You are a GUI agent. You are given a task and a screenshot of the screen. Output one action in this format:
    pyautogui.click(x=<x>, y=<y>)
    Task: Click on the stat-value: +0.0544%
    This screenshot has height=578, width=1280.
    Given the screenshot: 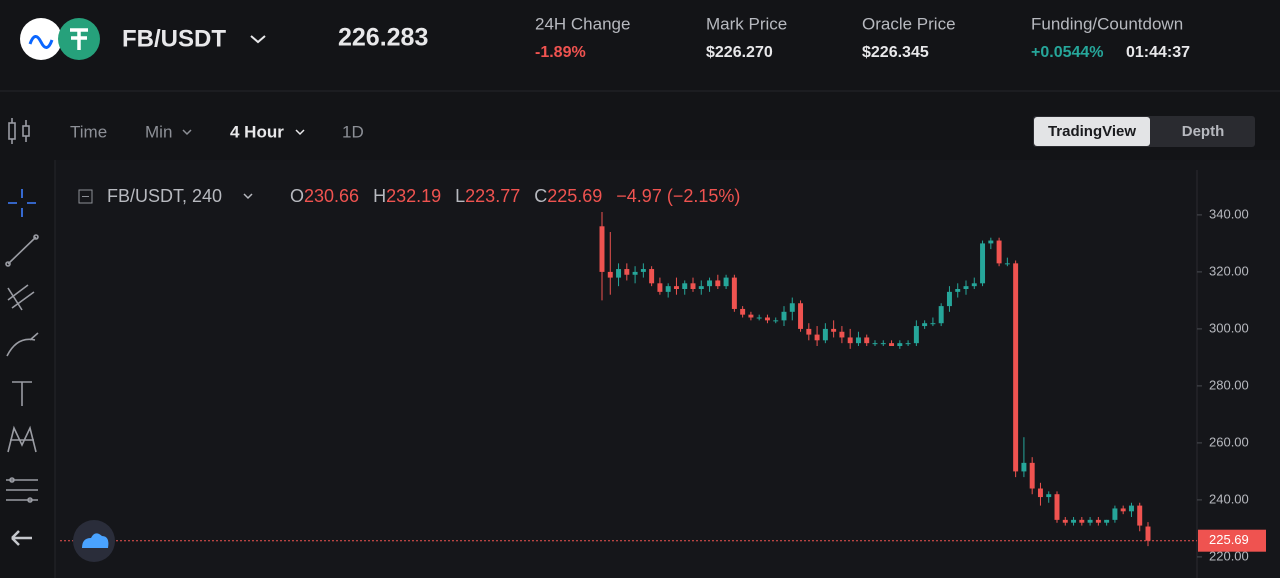 What is the action you would take?
    pyautogui.click(x=1067, y=52)
    